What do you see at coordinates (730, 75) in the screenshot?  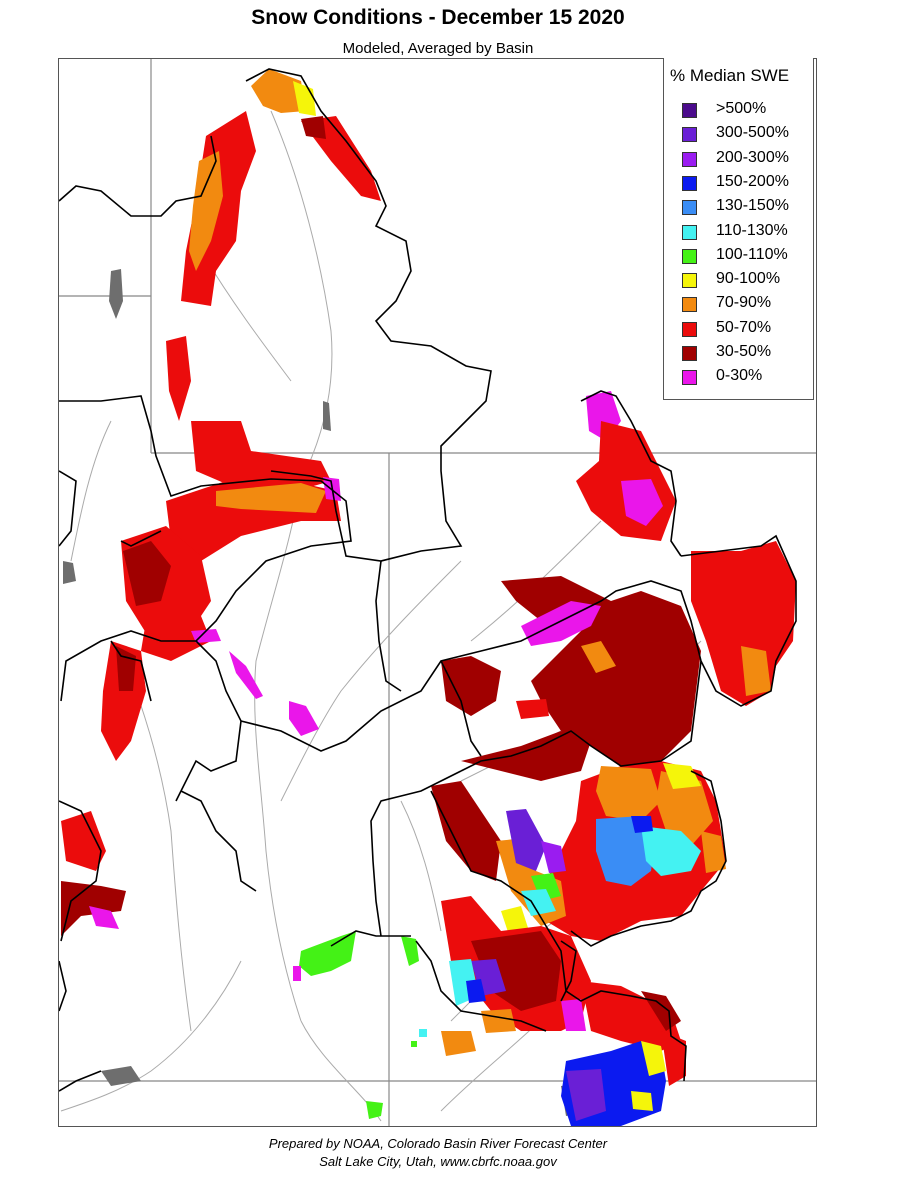 I see `legend-title: % Median SWE` at bounding box center [730, 75].